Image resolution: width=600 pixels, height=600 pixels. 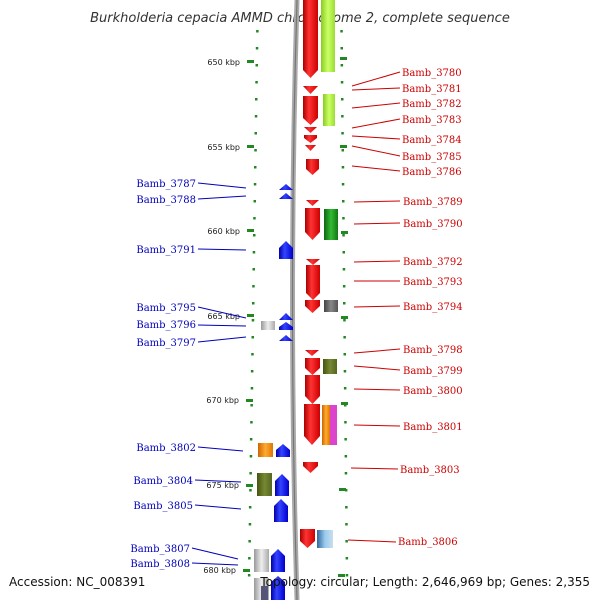 I want to click on gene-label-Bamb_3797: Bamb_3797, so click(x=166, y=343).